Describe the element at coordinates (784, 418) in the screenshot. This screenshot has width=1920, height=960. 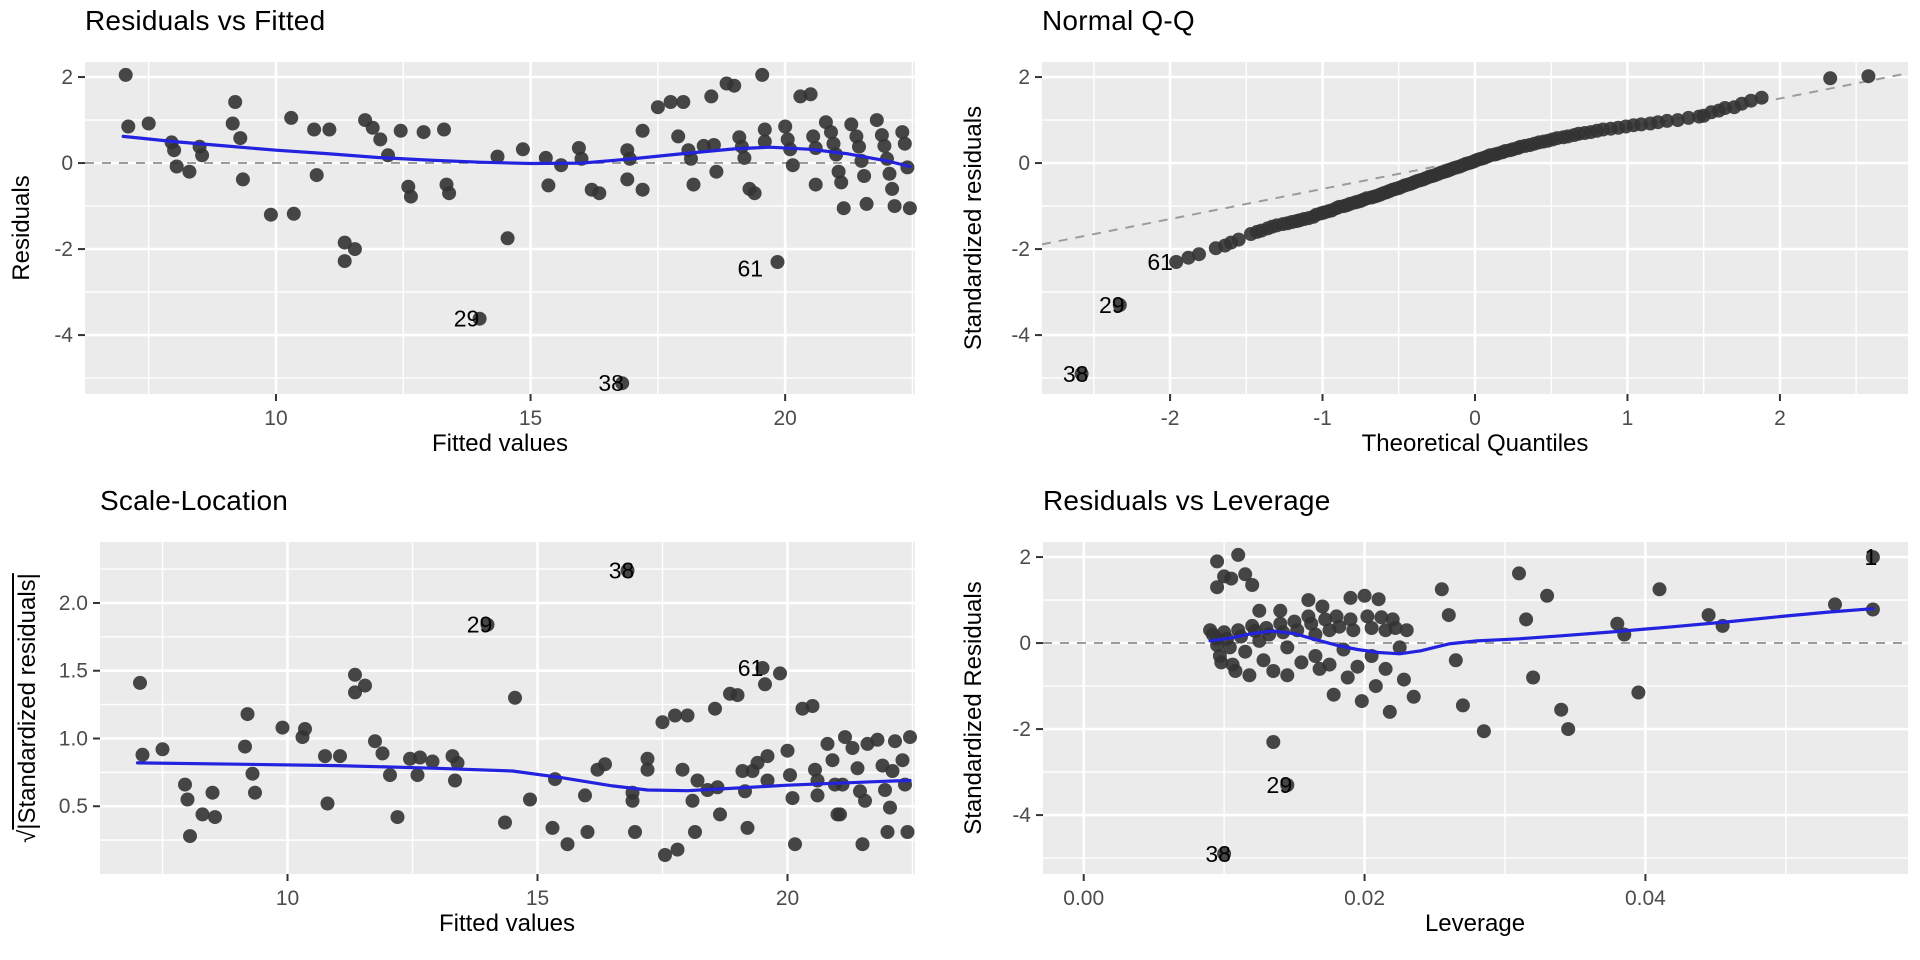
I see `x-tick-label: 20` at that location.